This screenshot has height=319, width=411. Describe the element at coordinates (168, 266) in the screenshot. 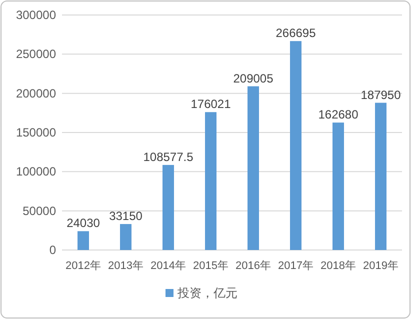

I see `x-tick-label: 2014年` at that location.